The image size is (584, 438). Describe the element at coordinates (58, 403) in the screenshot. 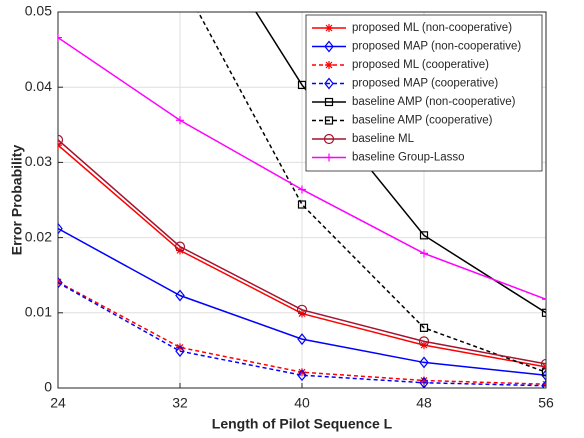

I see `x-tick-label: 24` at that location.